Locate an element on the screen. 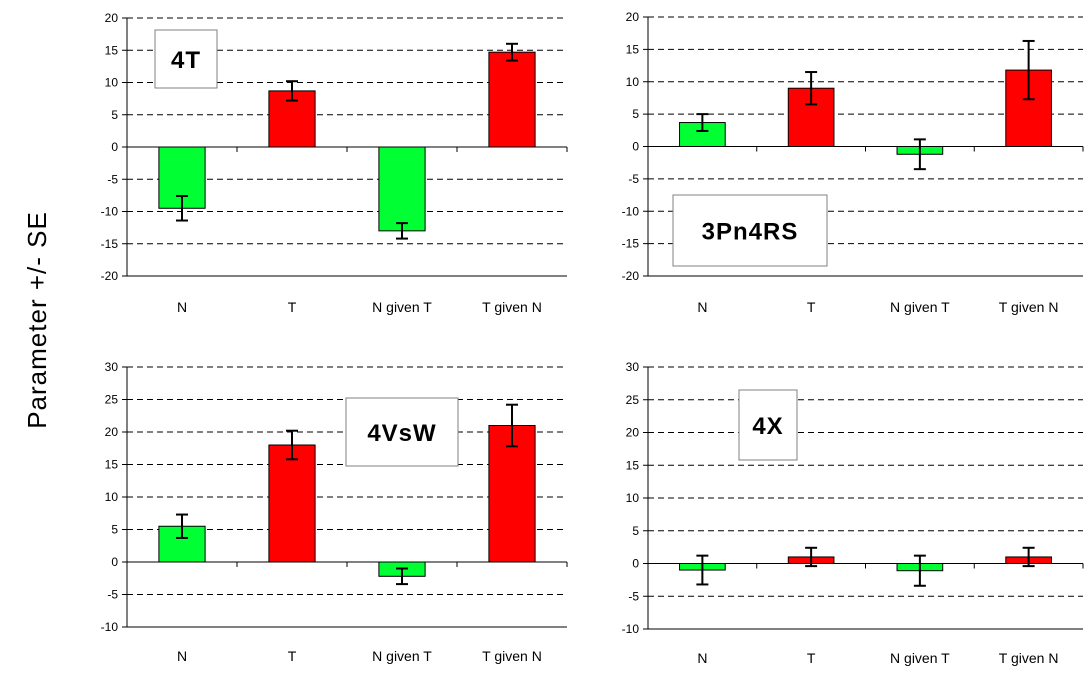 The image size is (1085, 675). panel-title: 3Pn4RS is located at coordinates (750, 232).